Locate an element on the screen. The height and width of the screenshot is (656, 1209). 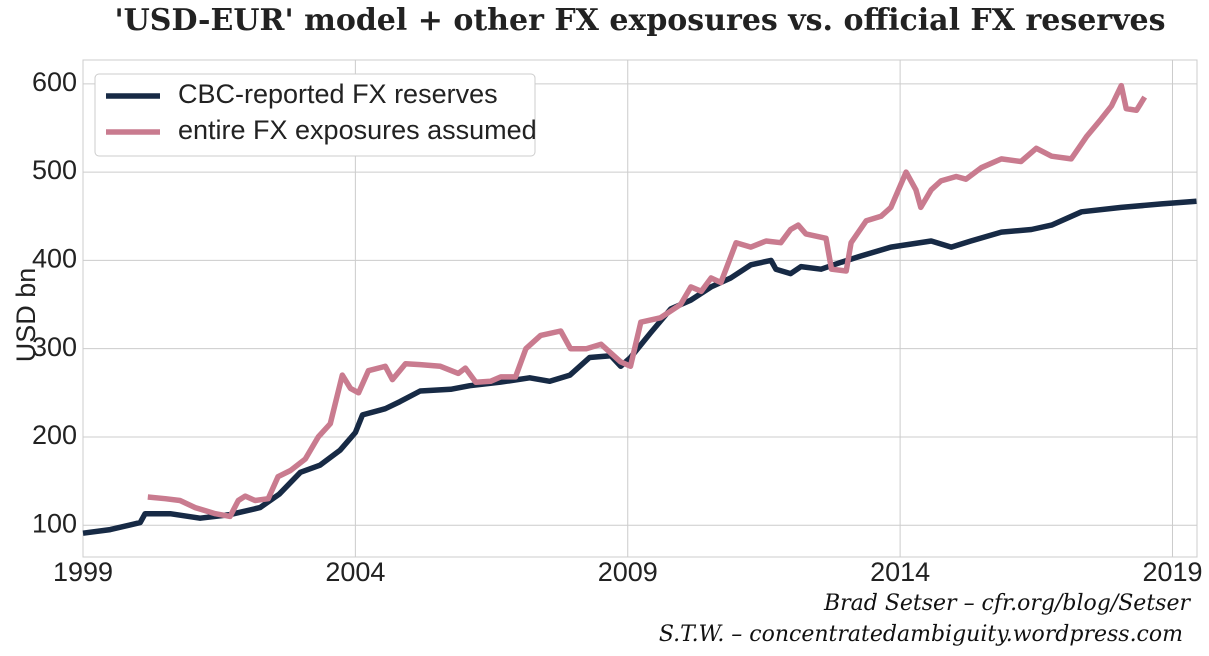
legend-box is located at coordinates (315, 115).